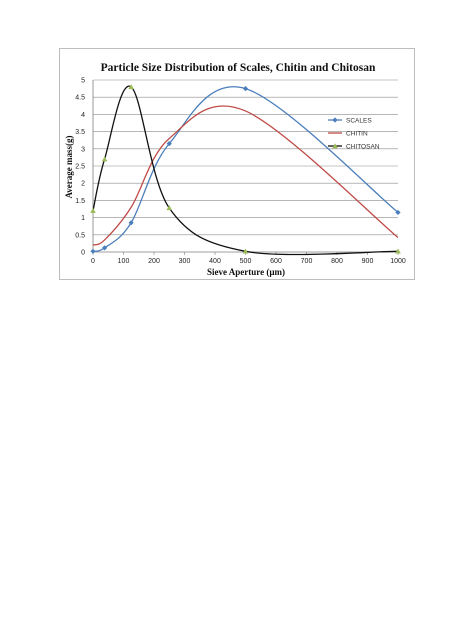 This screenshot has height=632, width=474. Describe the element at coordinates (215, 261) in the screenshot. I see `x-tick-label: 400` at that location.